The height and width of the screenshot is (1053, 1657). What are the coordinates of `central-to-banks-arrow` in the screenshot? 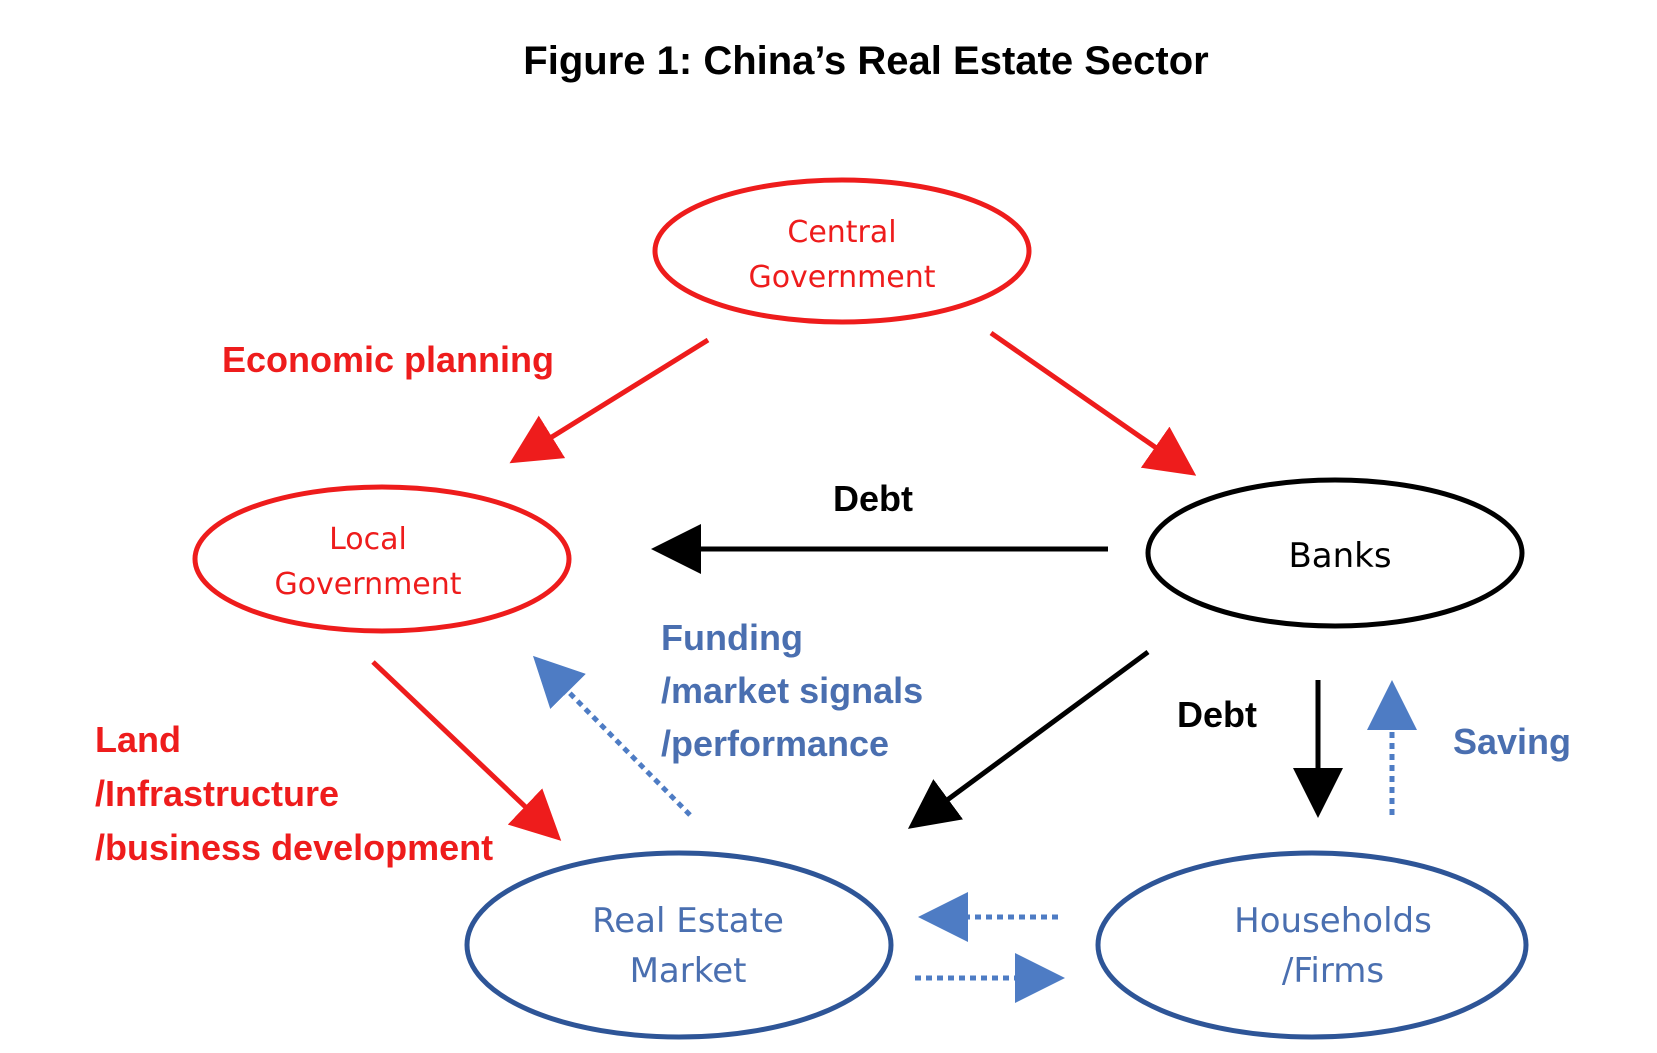 It's located at (1093, 403).